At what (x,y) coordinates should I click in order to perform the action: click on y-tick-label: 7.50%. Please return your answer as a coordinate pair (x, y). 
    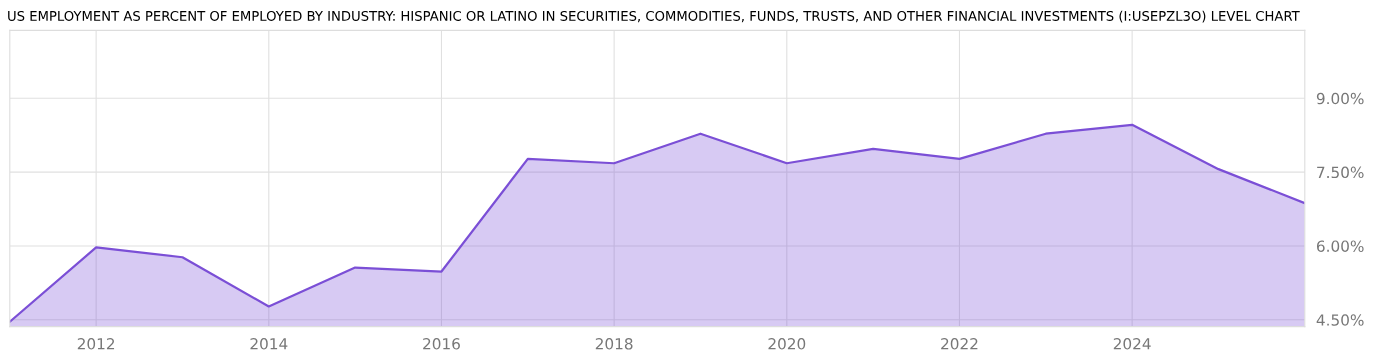
    Looking at the image, I should click on (1340, 172).